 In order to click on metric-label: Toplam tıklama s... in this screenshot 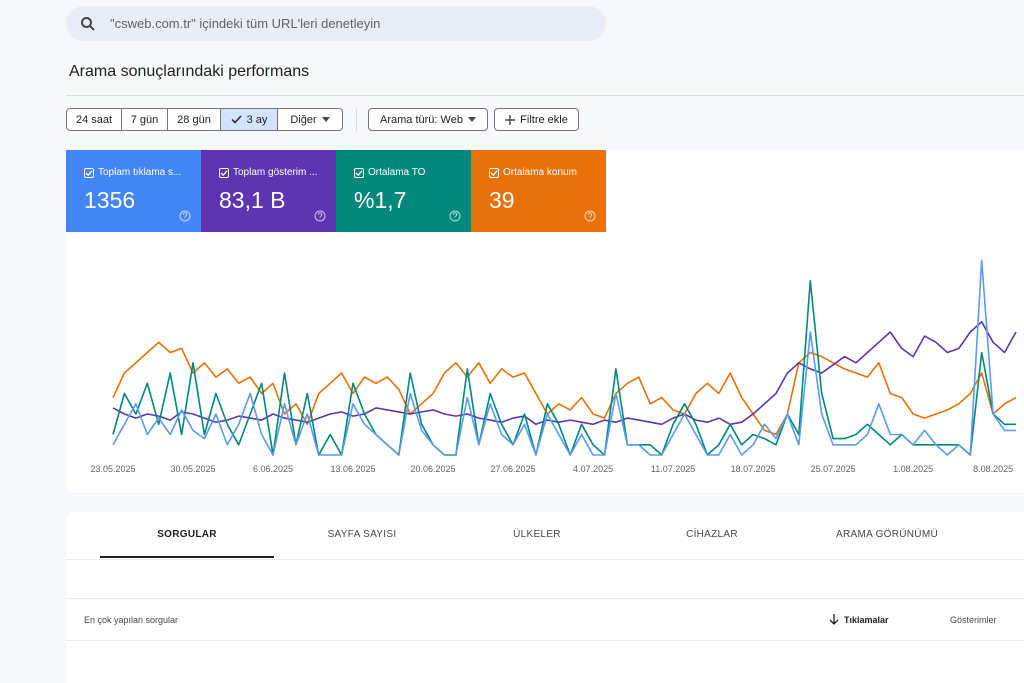, I will do `click(140, 172)`.